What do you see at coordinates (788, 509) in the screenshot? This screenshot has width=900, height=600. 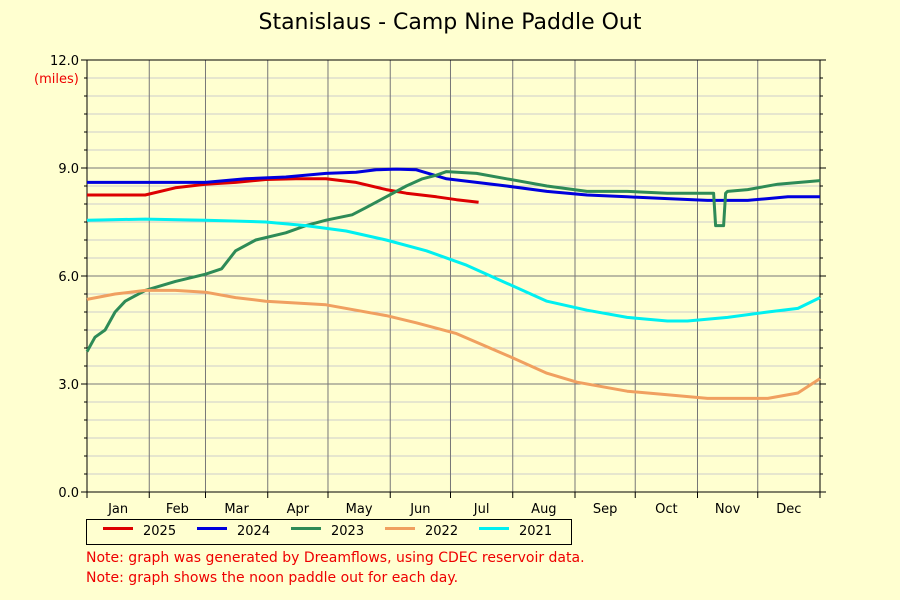 I see `x-tick-label: Dec` at bounding box center [788, 509].